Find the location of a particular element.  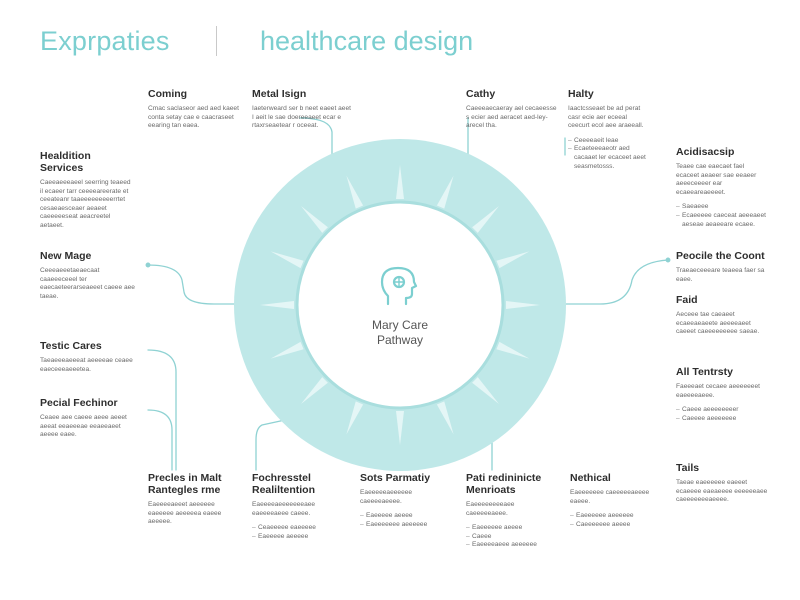

connector-newm is located at coordinates (214, 284).